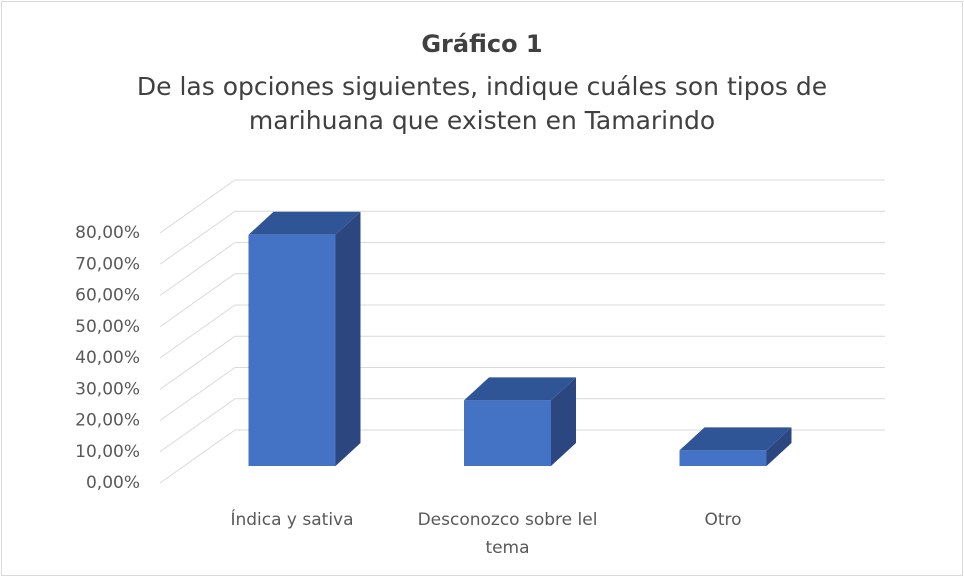  Describe the element at coordinates (107, 327) in the screenshot. I see `y-tick-label: 50,00%` at that location.